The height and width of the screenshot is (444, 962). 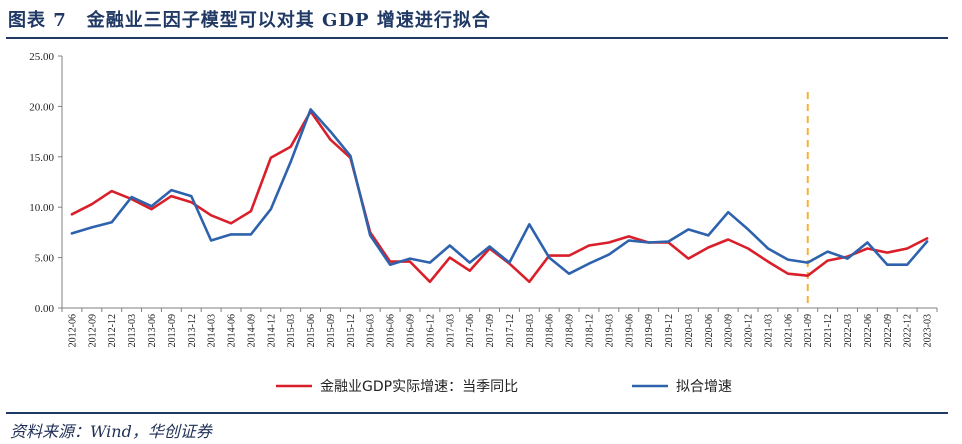 What do you see at coordinates (589, 330) in the screenshot?
I see `x-tick-label: 2018-12` at bounding box center [589, 330].